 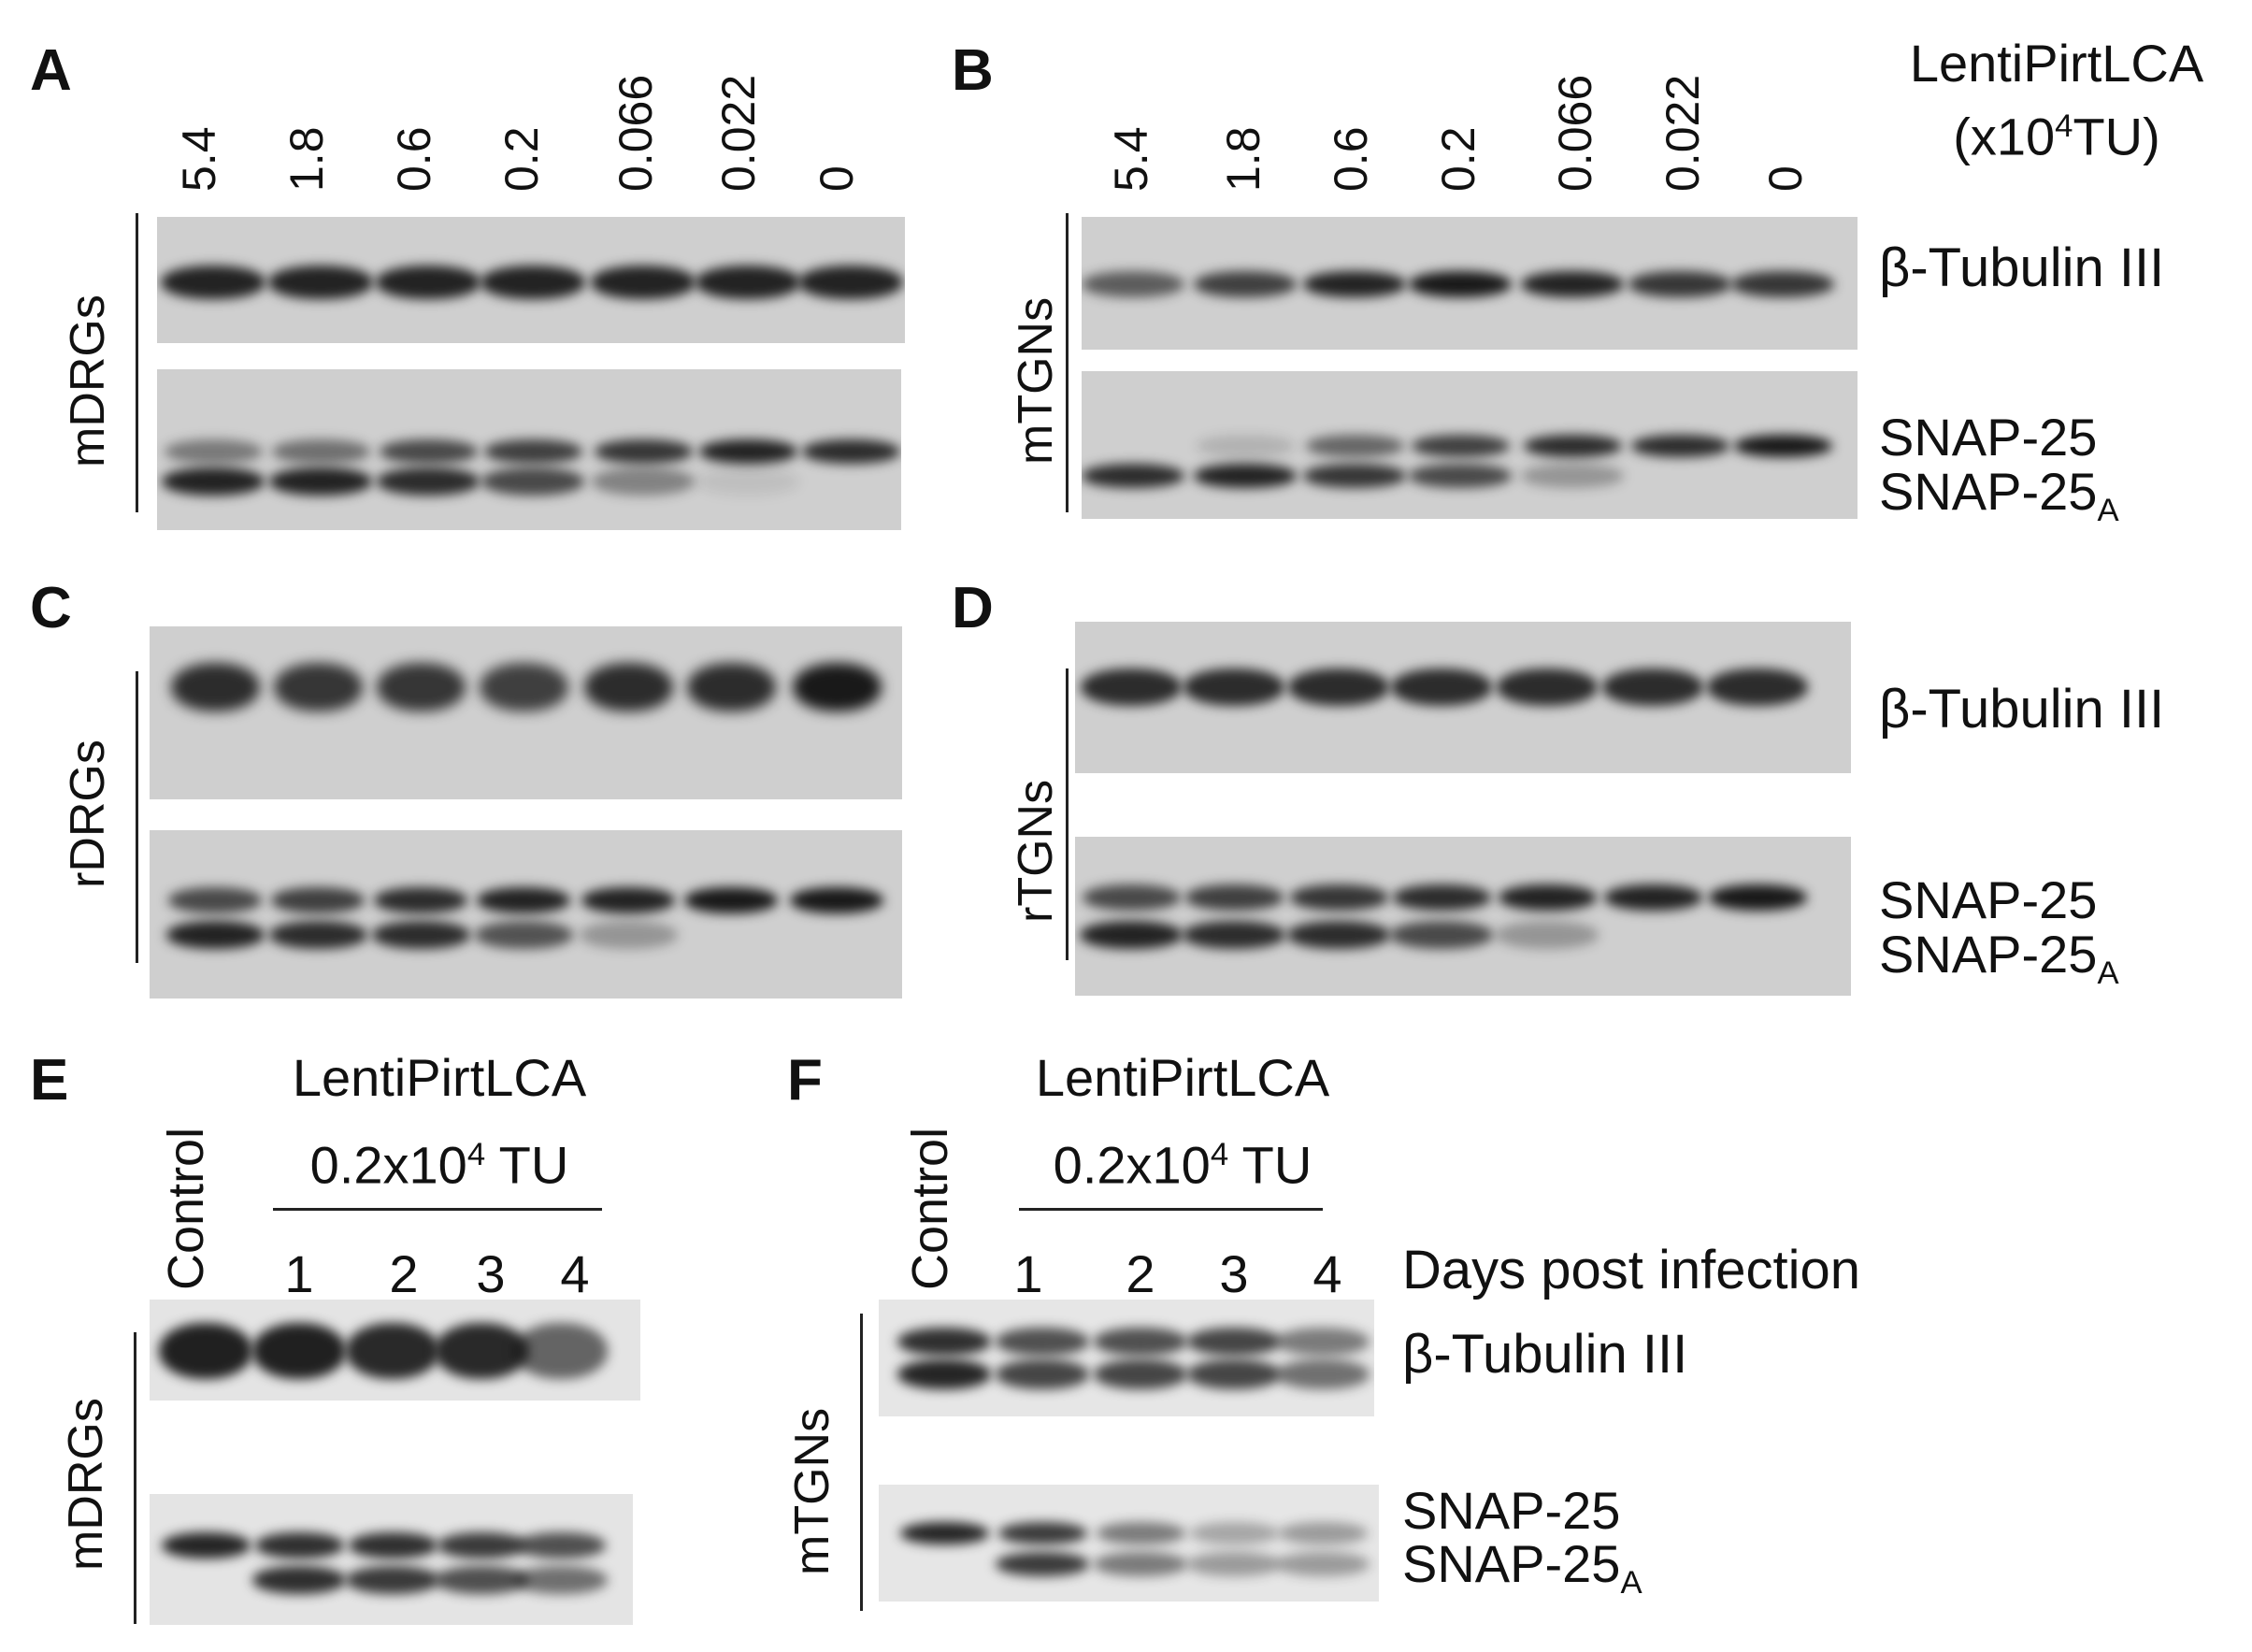 What do you see at coordinates (51, 608) in the screenshot?
I see `panel-label-c: C` at bounding box center [51, 608].